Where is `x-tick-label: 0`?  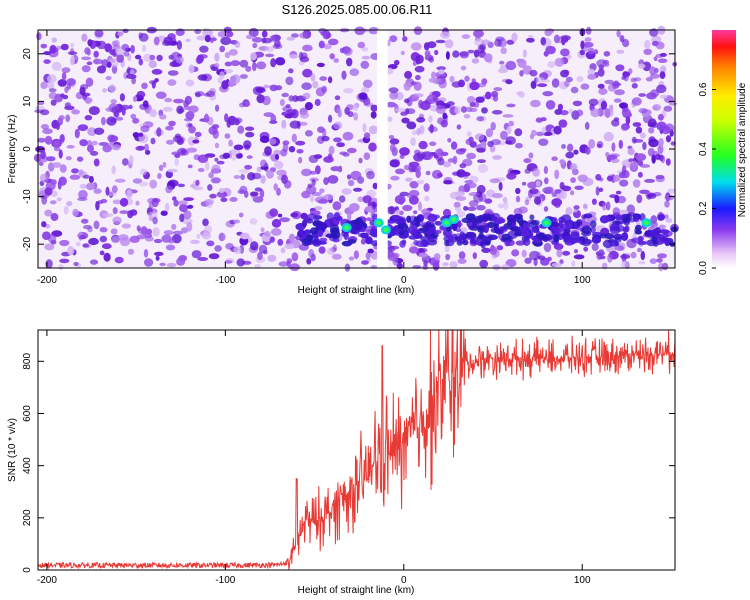 x-tick-label: 0 is located at coordinates (404, 280).